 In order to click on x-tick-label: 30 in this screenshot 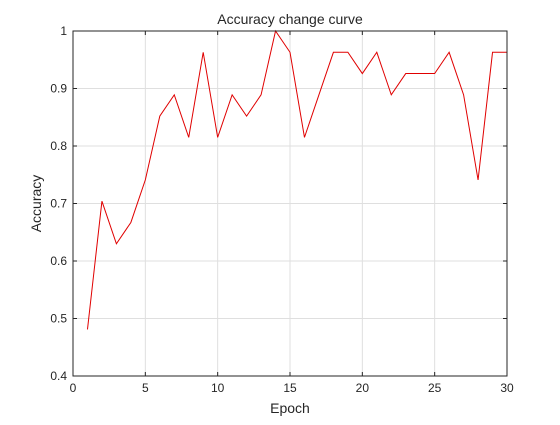, I will do `click(507, 388)`.